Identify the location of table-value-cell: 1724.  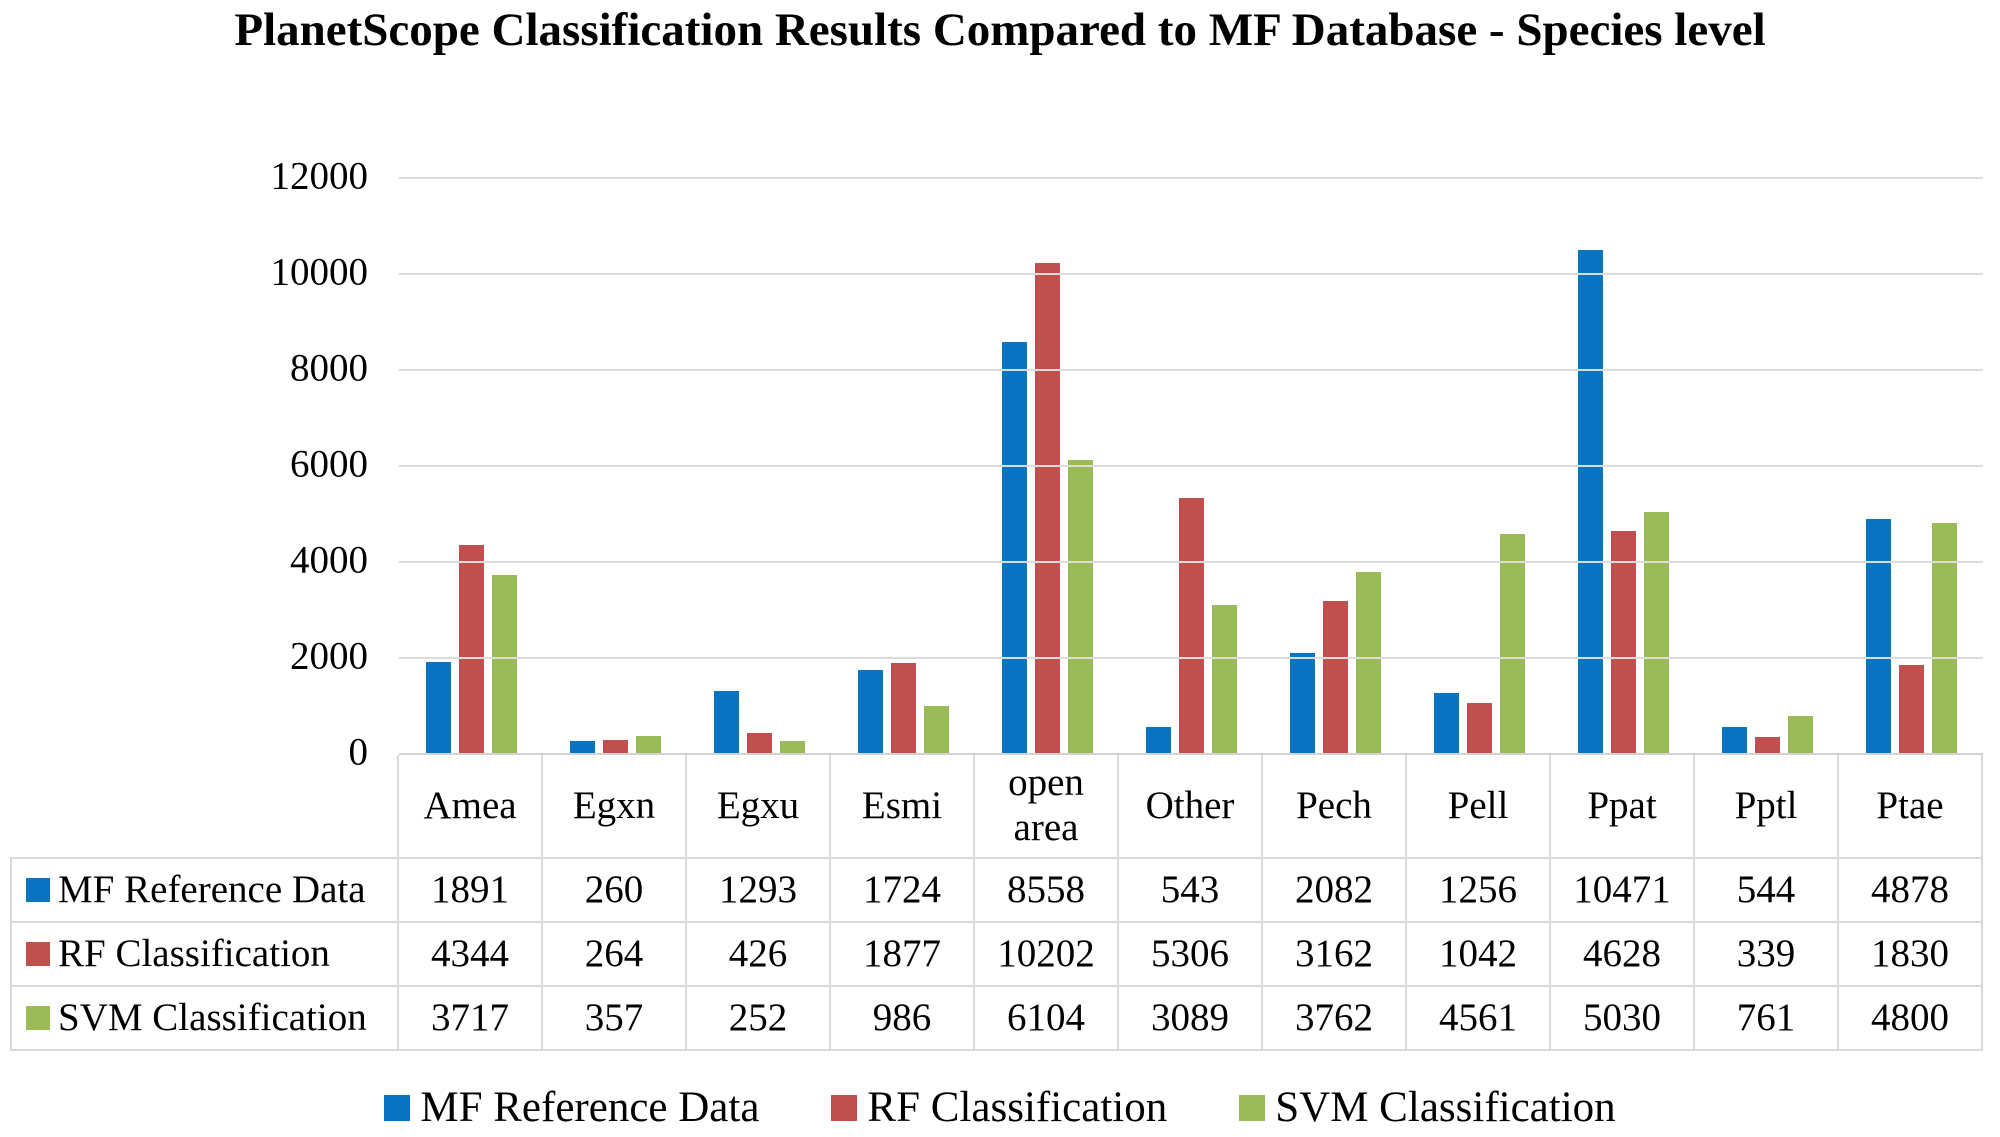
(903, 891).